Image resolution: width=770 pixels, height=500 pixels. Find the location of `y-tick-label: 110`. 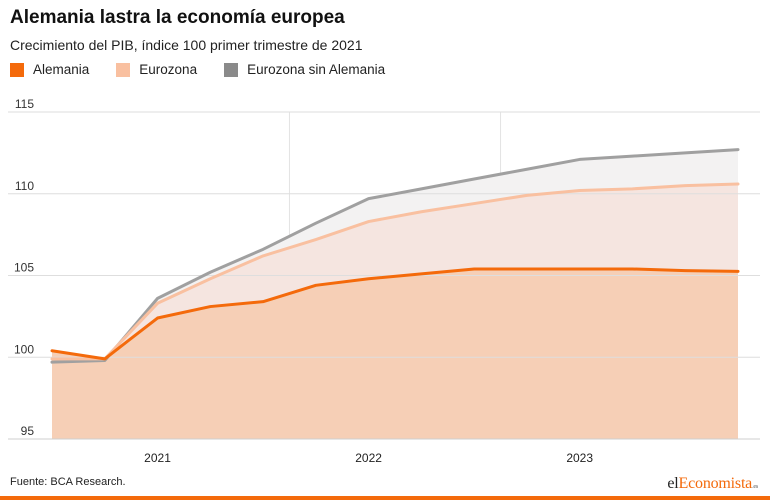

y-tick-label: 110 is located at coordinates (24, 186).